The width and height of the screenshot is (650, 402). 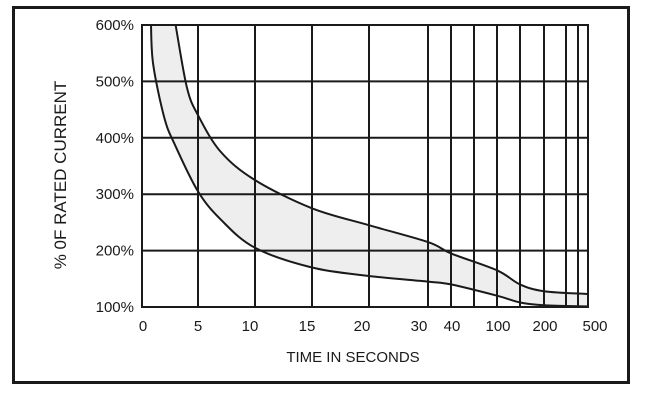 I want to click on x-tick-labels: 0 5 10 15 20 30 40 100 200 500, so click(x=373, y=326).